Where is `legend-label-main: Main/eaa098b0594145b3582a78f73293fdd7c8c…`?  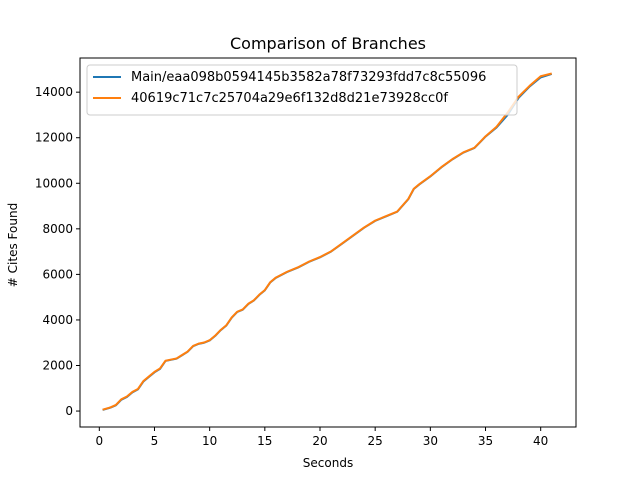 legend-label-main: Main/eaa098b0594145b3582a78f73293fdd7c8c… is located at coordinates (308, 77).